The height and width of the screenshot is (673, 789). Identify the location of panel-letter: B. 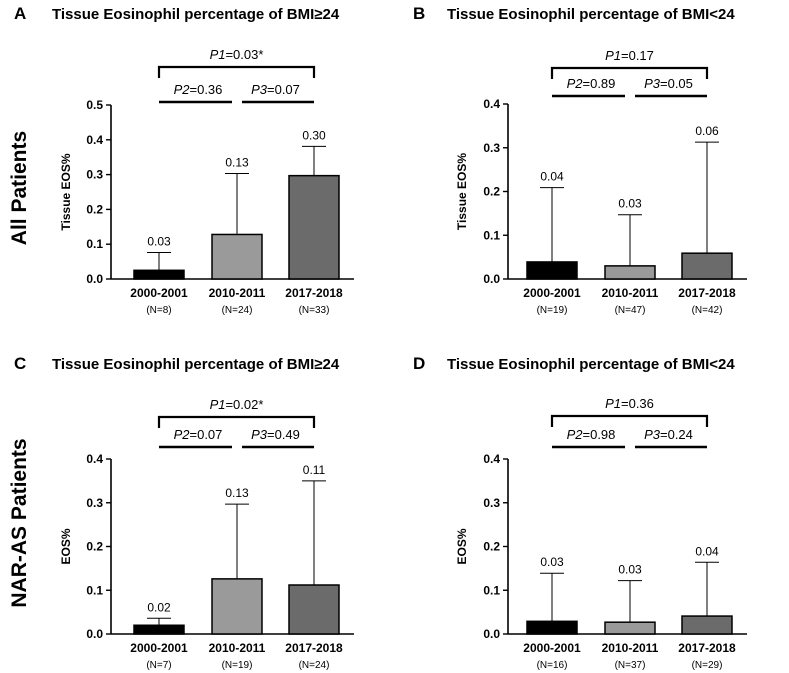
(419, 13).